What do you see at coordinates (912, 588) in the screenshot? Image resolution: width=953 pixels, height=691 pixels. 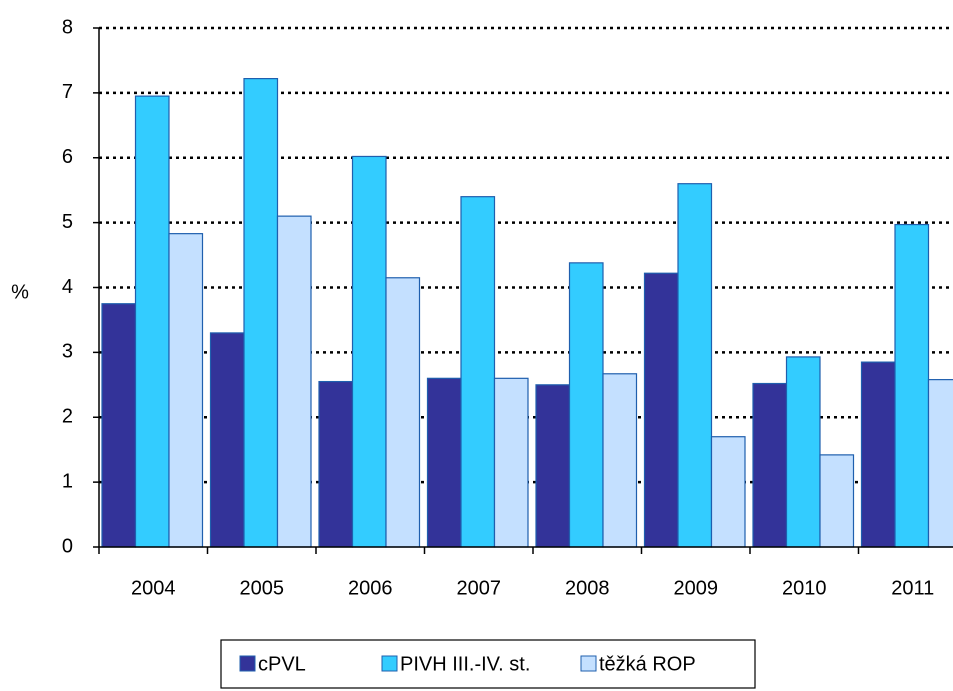 I see `x-tick-label: 2011` at bounding box center [912, 588].